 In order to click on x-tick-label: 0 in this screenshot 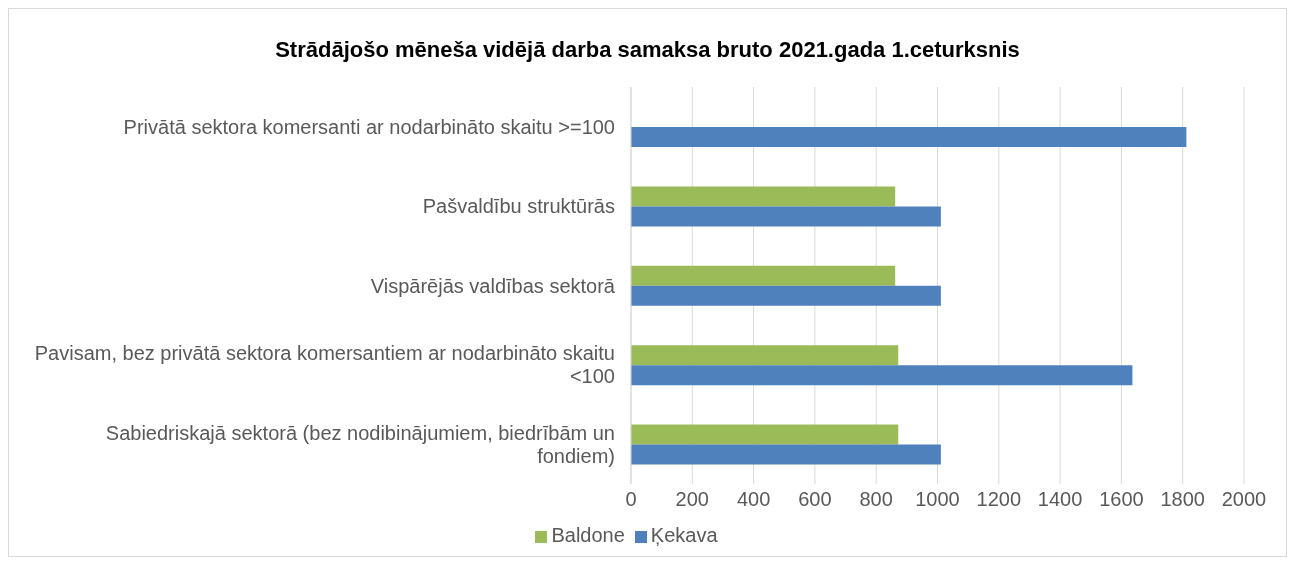, I will do `click(631, 499)`.